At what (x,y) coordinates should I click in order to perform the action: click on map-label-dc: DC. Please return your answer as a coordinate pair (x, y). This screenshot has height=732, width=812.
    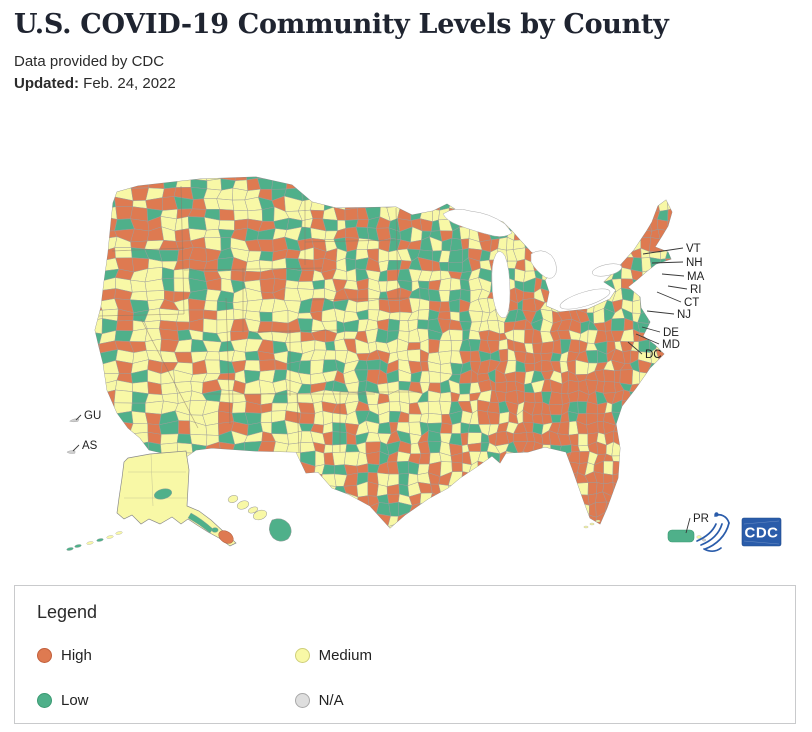
    Looking at the image, I should click on (653, 355).